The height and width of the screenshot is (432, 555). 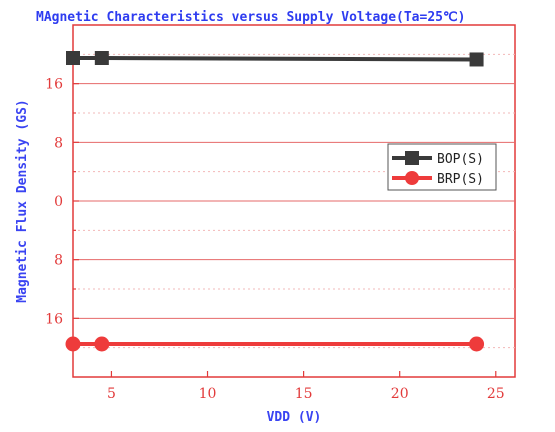 I want to click on y-tick-labels: 16 8 0 8 16, so click(x=54, y=202).